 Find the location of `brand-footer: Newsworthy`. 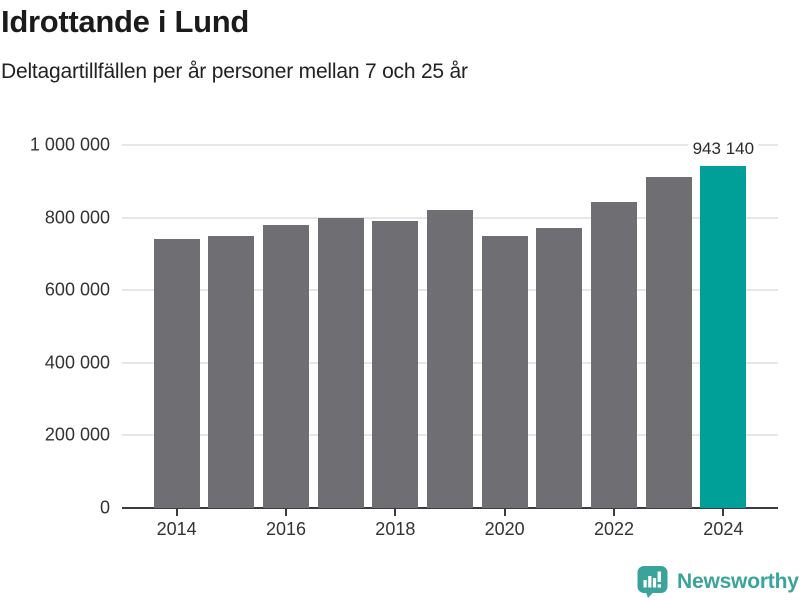

brand-footer: Newsworthy is located at coordinates (717, 582).